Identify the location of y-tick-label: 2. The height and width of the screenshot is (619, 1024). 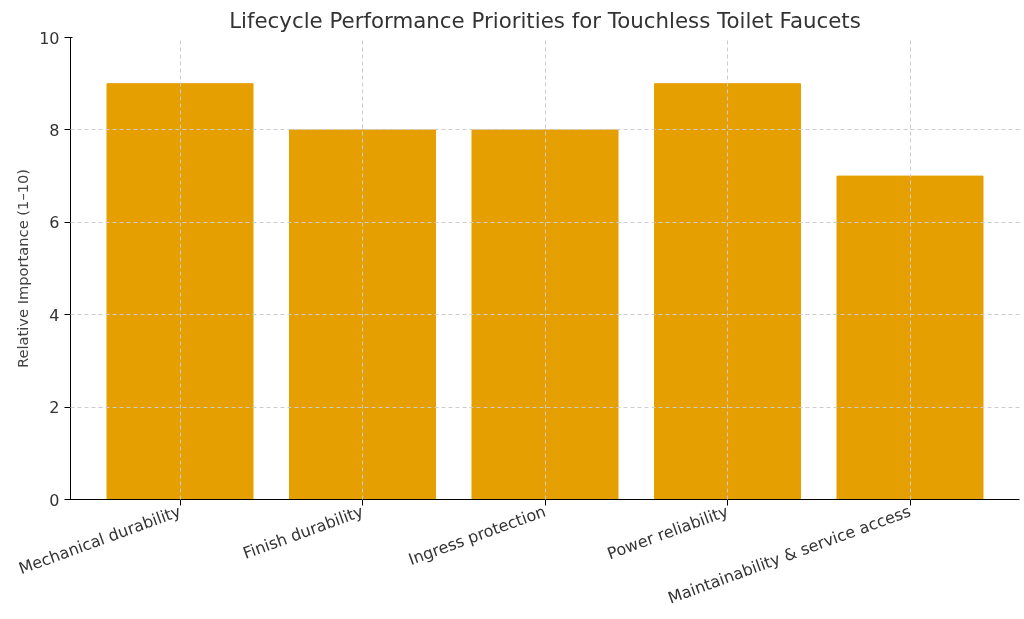
(54, 408).